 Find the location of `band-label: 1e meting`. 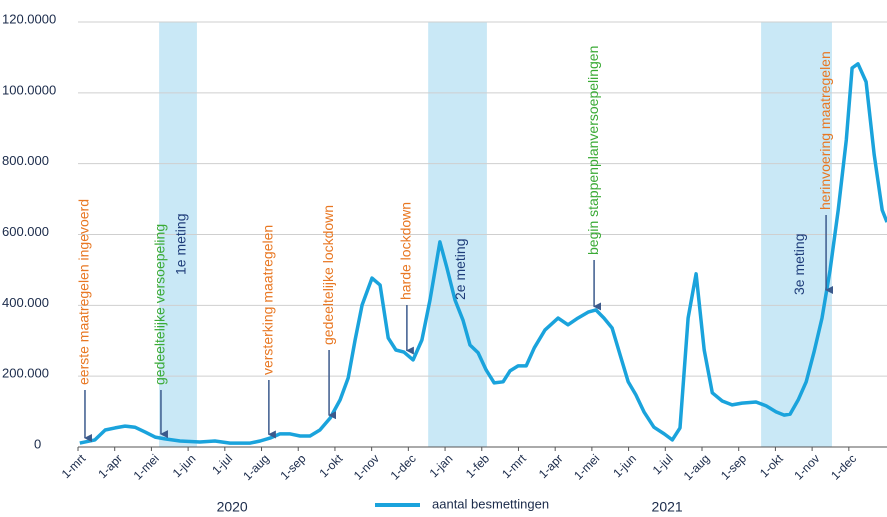

band-label: 1e meting is located at coordinates (181, 244).